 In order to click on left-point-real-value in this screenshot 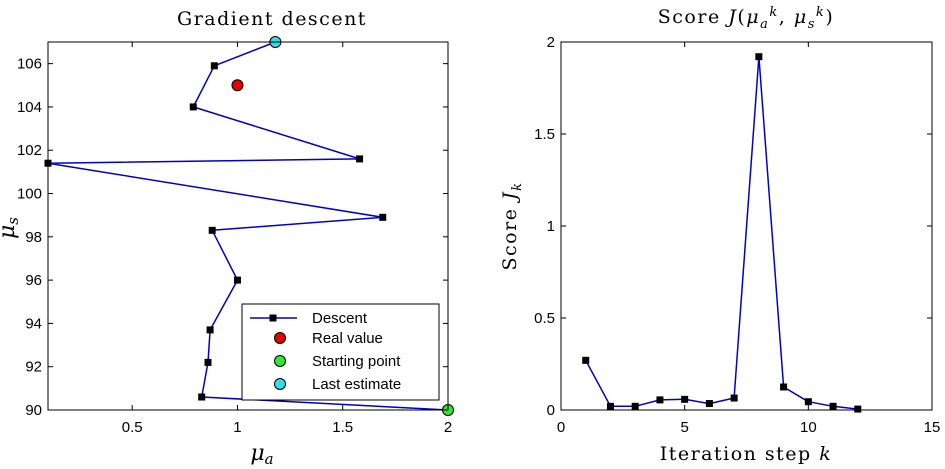, I will do `click(237, 85)`.